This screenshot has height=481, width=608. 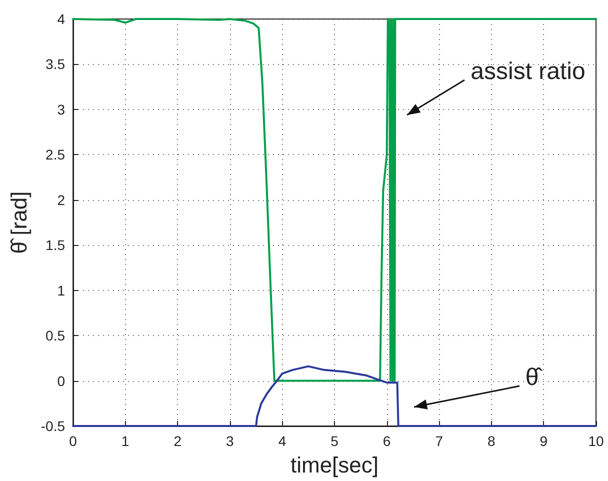 What do you see at coordinates (125, 441) in the screenshot?
I see `x-tick-label: 1` at bounding box center [125, 441].